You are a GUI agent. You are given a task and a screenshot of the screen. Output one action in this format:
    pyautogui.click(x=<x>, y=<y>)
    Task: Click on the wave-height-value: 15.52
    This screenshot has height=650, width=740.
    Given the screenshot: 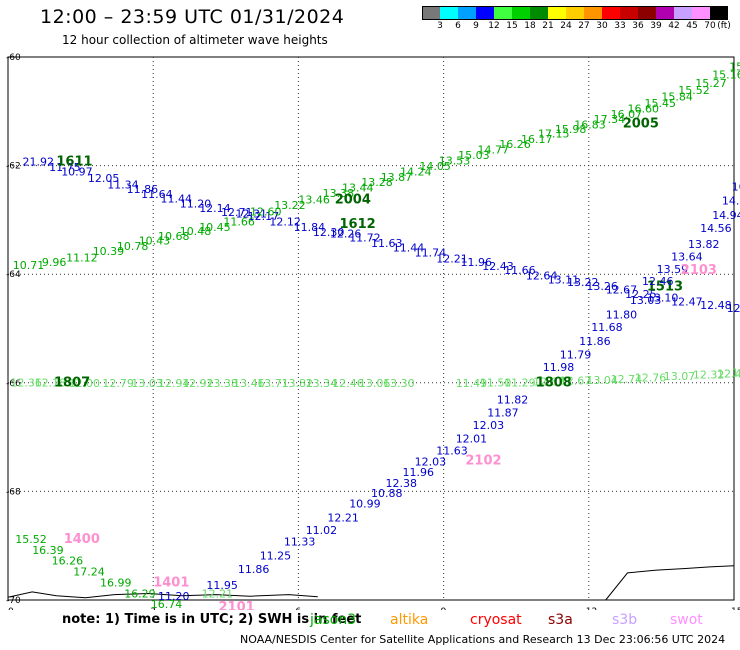 What is the action you would take?
    pyautogui.click(x=31, y=539)
    